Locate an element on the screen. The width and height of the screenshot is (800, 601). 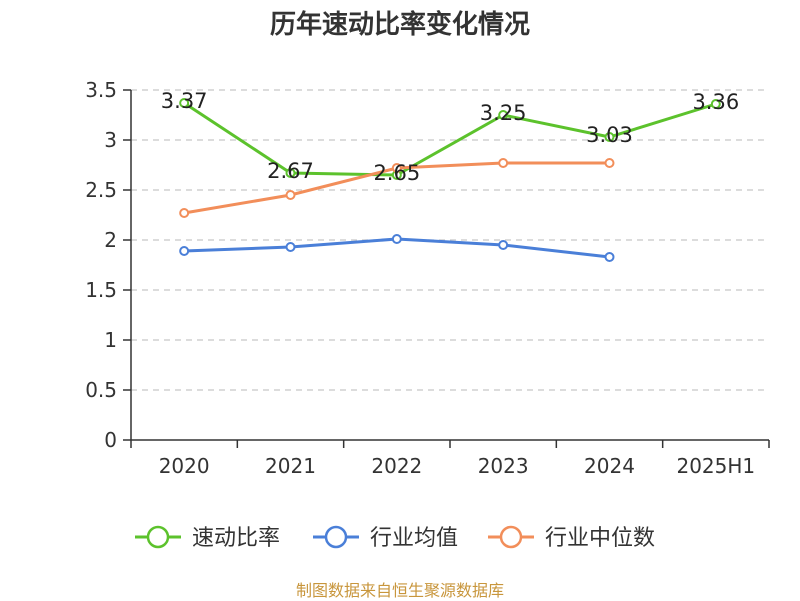
data-label: 3.25 is located at coordinates (503, 113).